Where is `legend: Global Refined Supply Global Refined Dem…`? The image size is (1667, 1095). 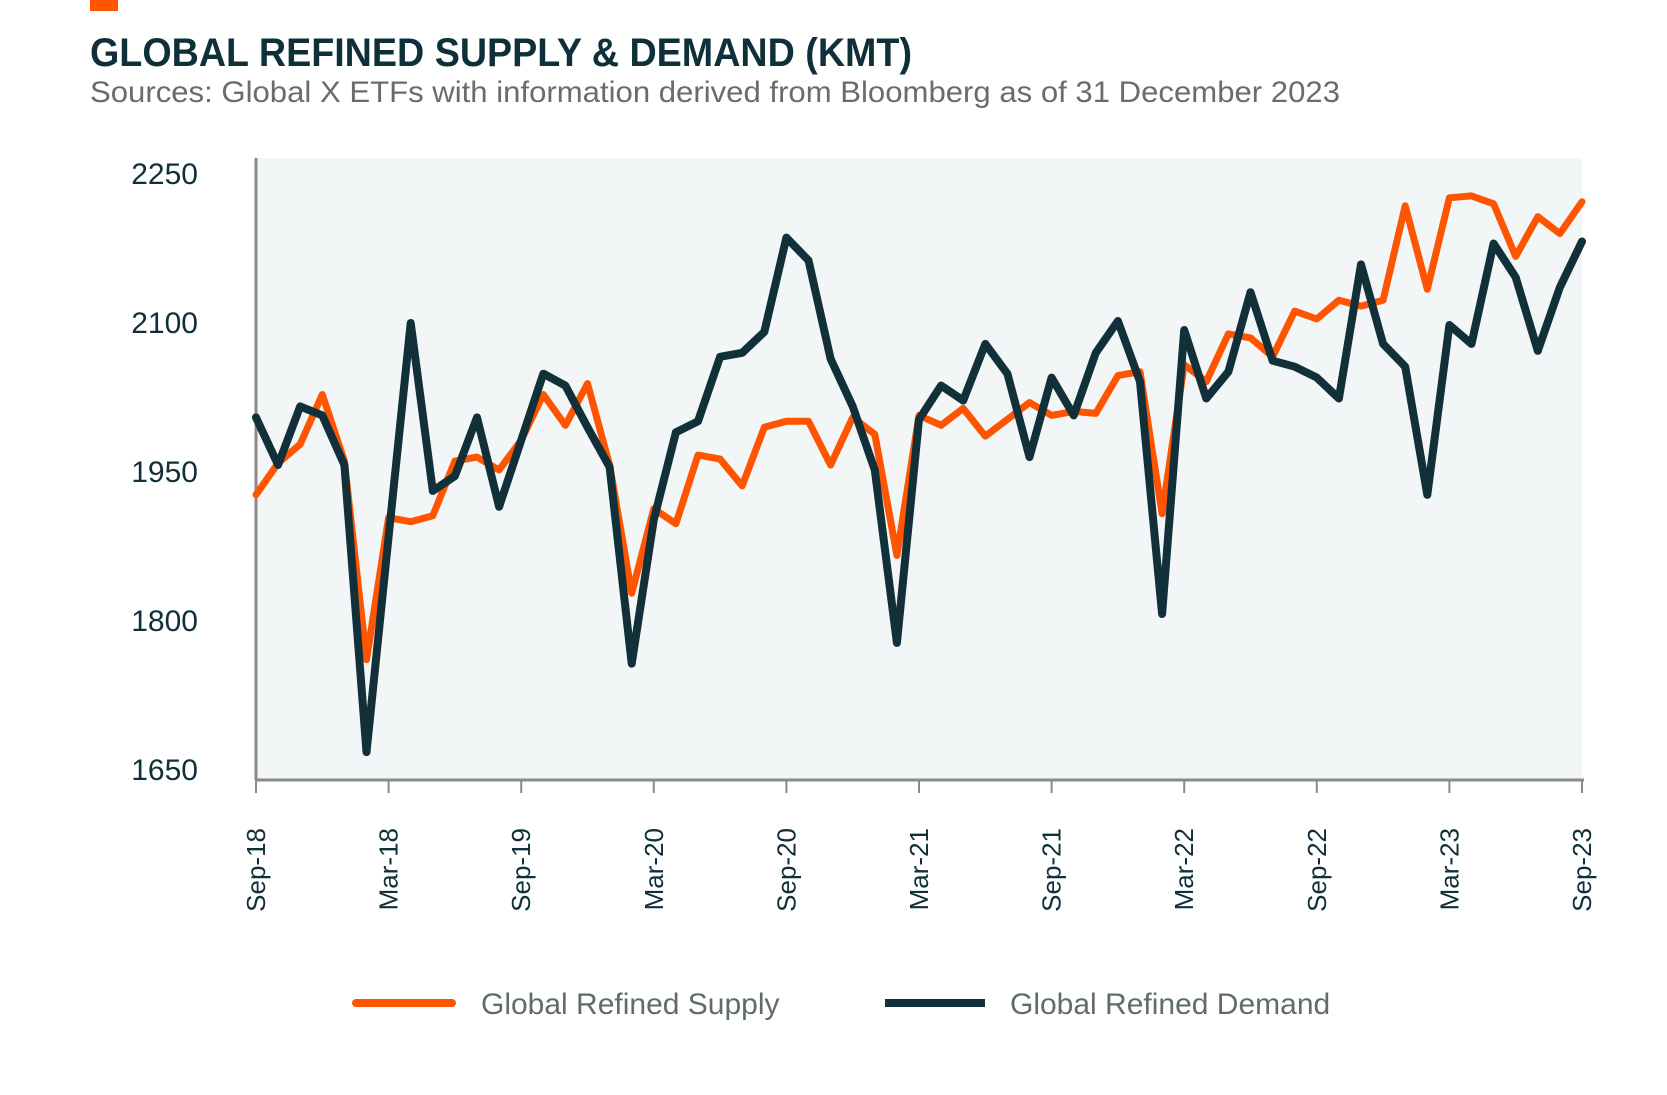 legend: Global Refined Supply Global Refined Dem… is located at coordinates (841, 1004).